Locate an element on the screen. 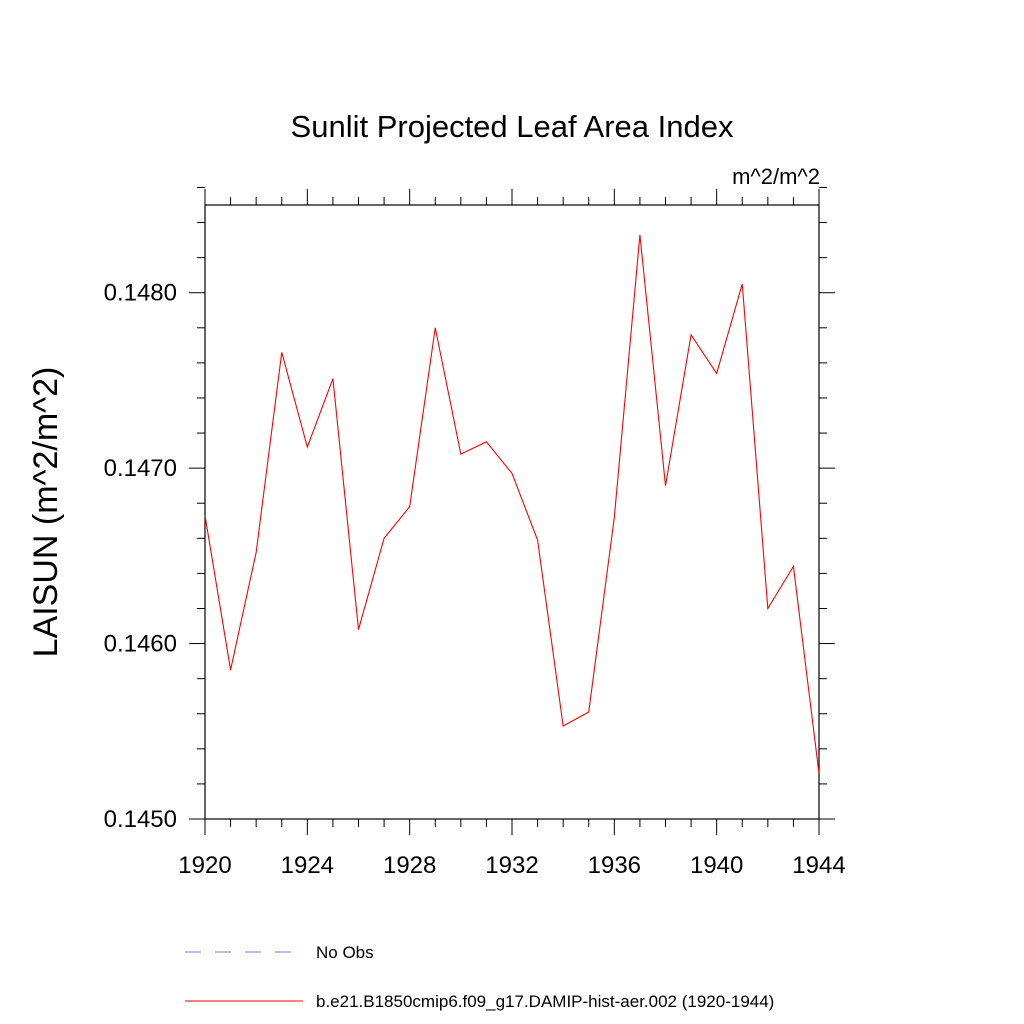 The height and width of the screenshot is (1024, 1024). x-tick-label: 1936 is located at coordinates (614, 865).